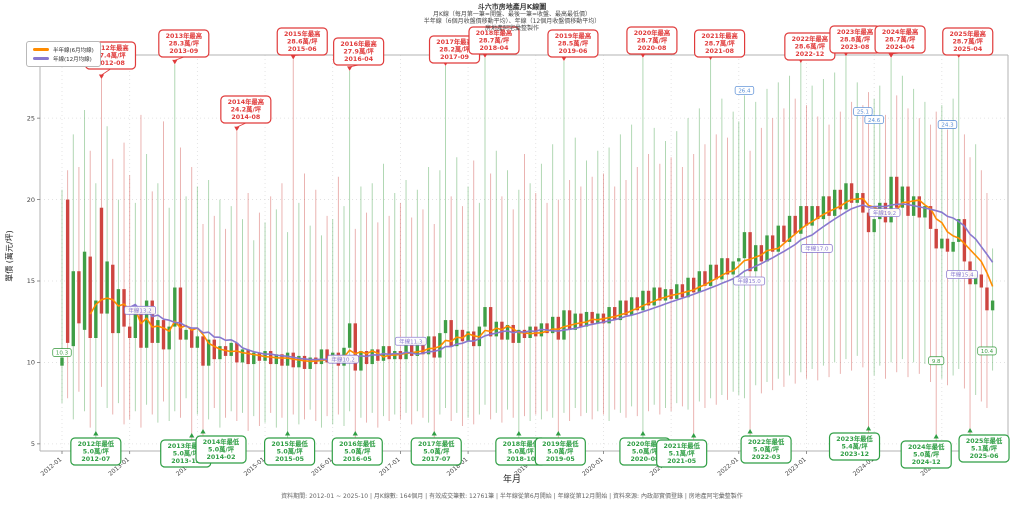 The height and width of the screenshot is (507, 1024). Describe the element at coordinates (855, 47) in the screenshot. I see `svg-text: 2023-08` at that location.